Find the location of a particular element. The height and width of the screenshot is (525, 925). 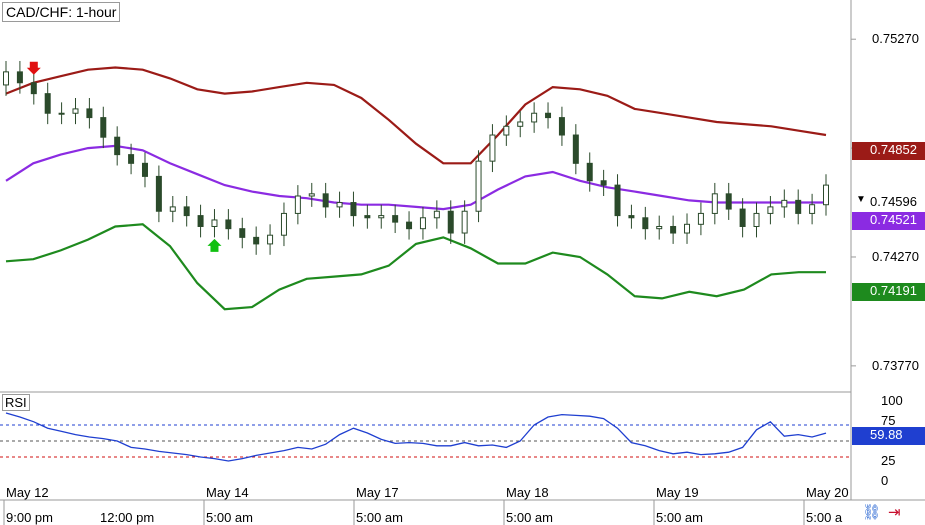

rsi-series-line is located at coordinates (416, 437).